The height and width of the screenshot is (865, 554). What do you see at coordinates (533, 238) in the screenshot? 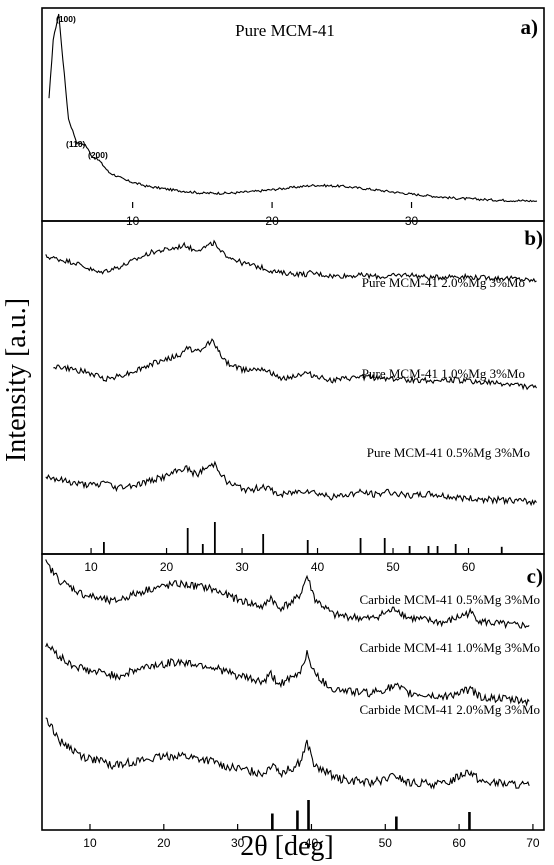
I see `panel-b-label: b)` at bounding box center [533, 238].